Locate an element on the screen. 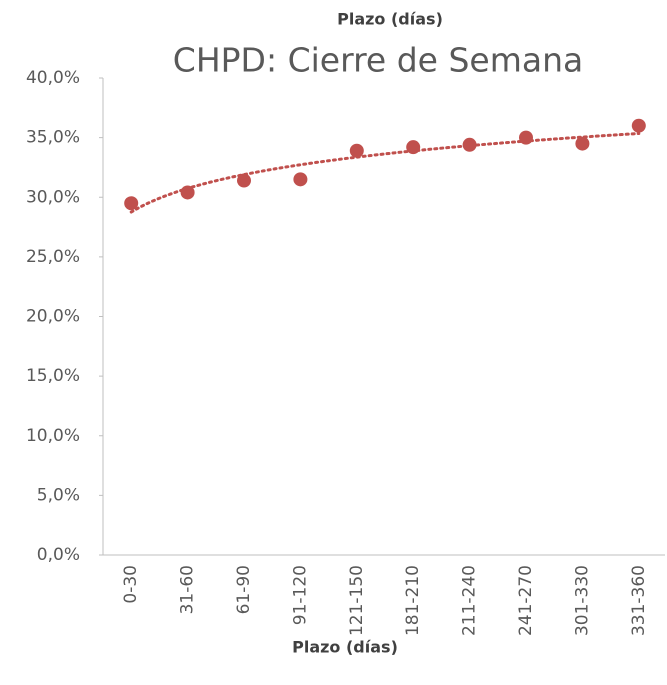 The height and width of the screenshot is (685, 667). trendline is located at coordinates (385, 172).